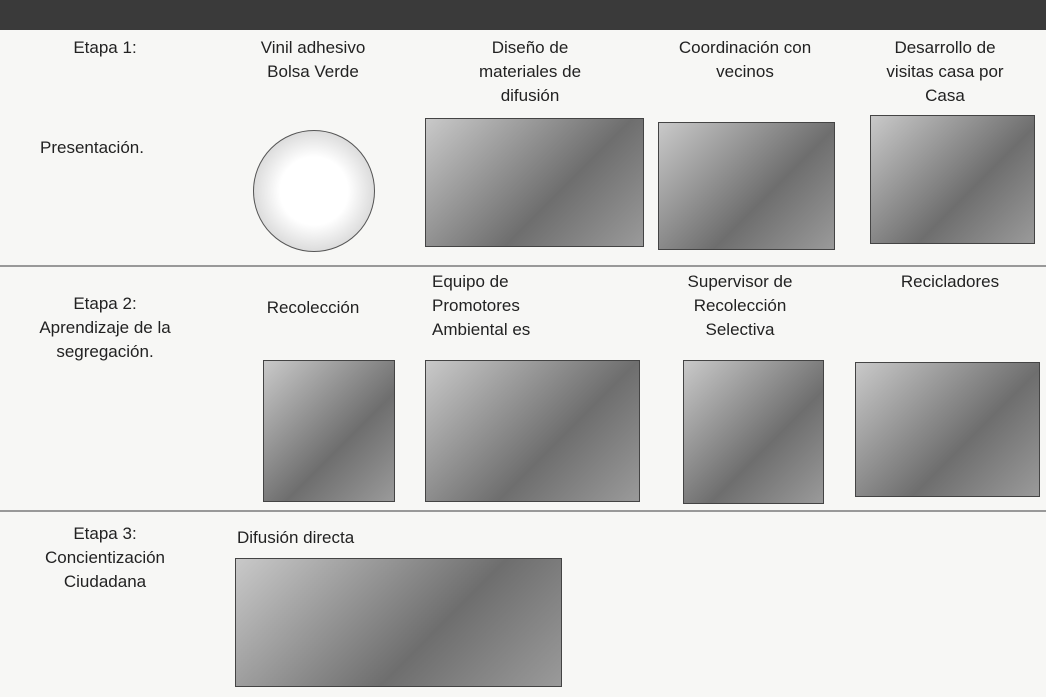 The width and height of the screenshot is (1046, 697). What do you see at coordinates (105, 47) in the screenshot?
I see `stage-label: Etapa 1:` at bounding box center [105, 47].